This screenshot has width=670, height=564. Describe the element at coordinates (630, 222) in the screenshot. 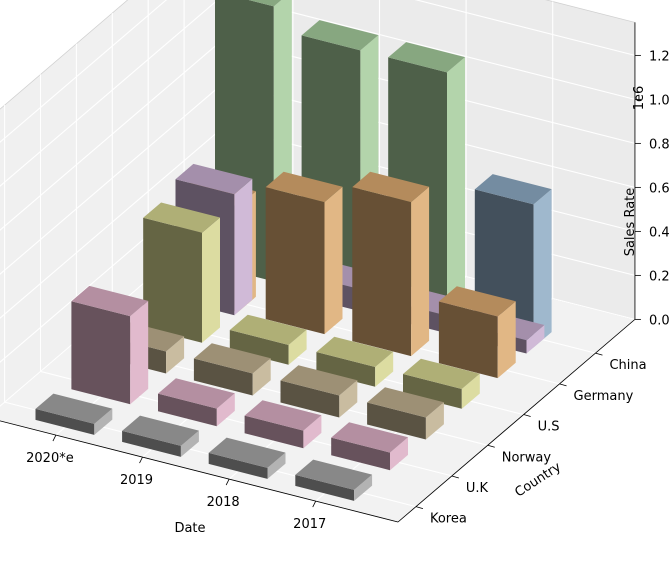

I see `z-axis-label: Sales Rate` at that location.